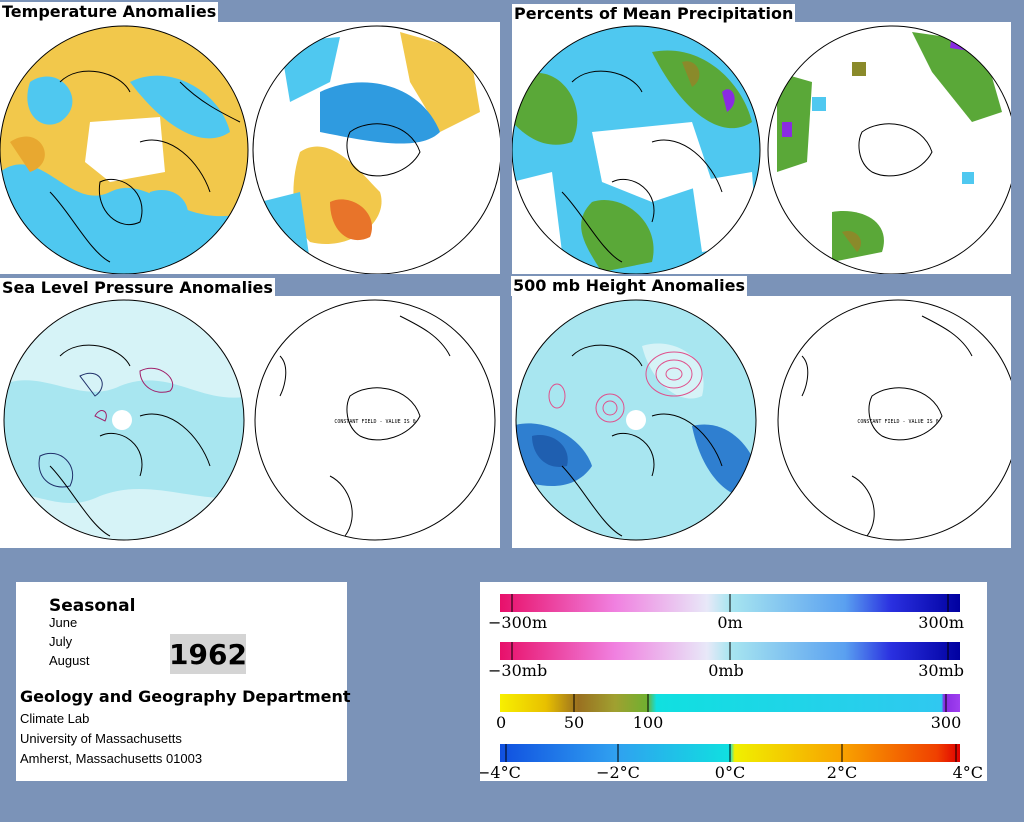  I want to click on address: Amherst, Massachusetts 01003, so click(111, 758).